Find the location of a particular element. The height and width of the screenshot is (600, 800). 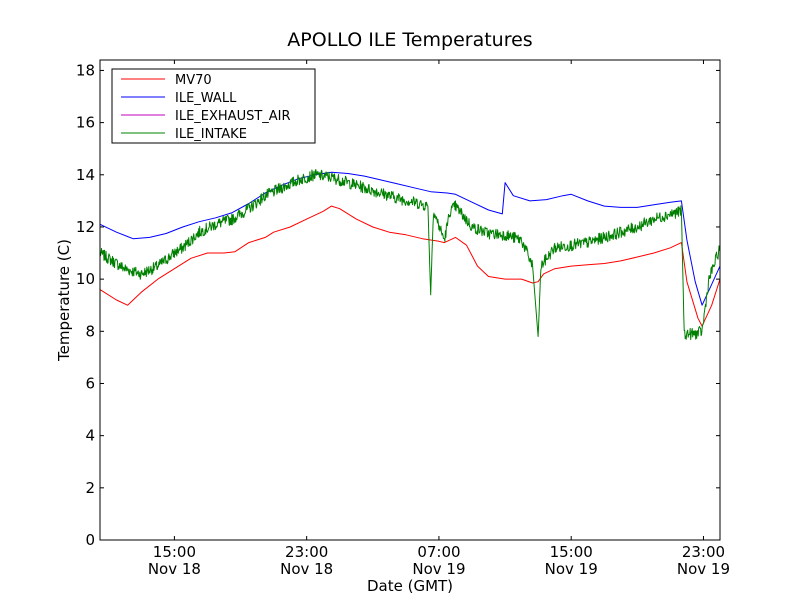

legend-label: ILE_WALL is located at coordinates (206, 98).